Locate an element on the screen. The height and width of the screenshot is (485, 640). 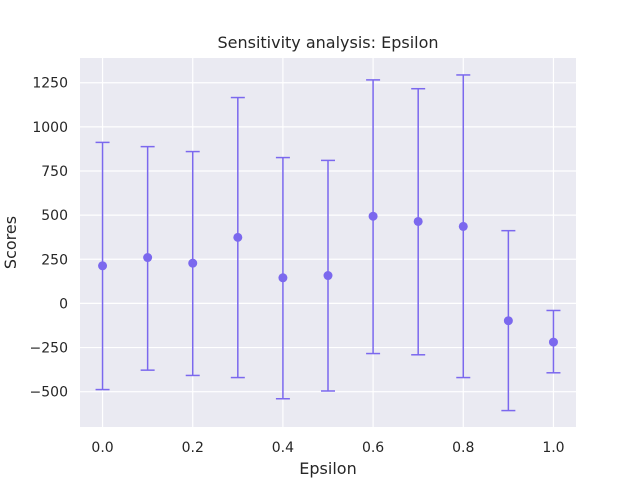
y-tick-label: 500 is located at coordinates (54, 216).